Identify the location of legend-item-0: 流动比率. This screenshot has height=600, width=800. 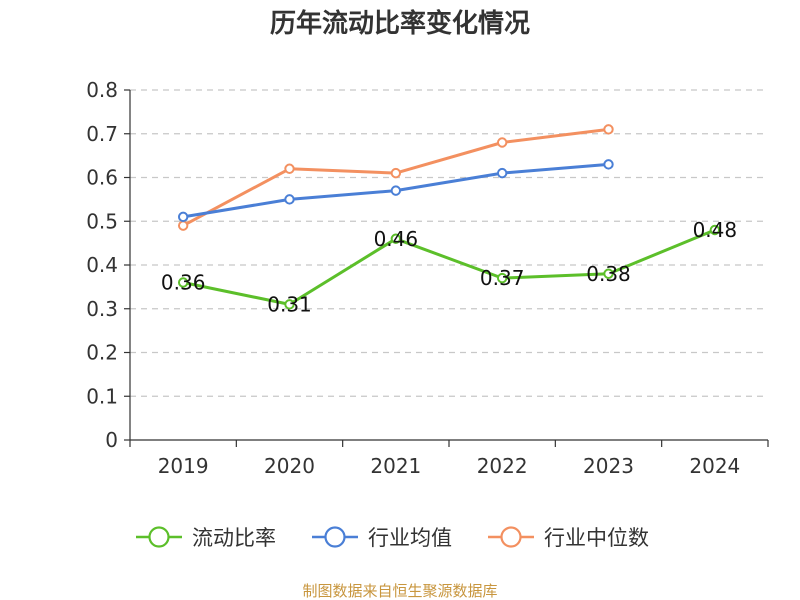
(206, 538).